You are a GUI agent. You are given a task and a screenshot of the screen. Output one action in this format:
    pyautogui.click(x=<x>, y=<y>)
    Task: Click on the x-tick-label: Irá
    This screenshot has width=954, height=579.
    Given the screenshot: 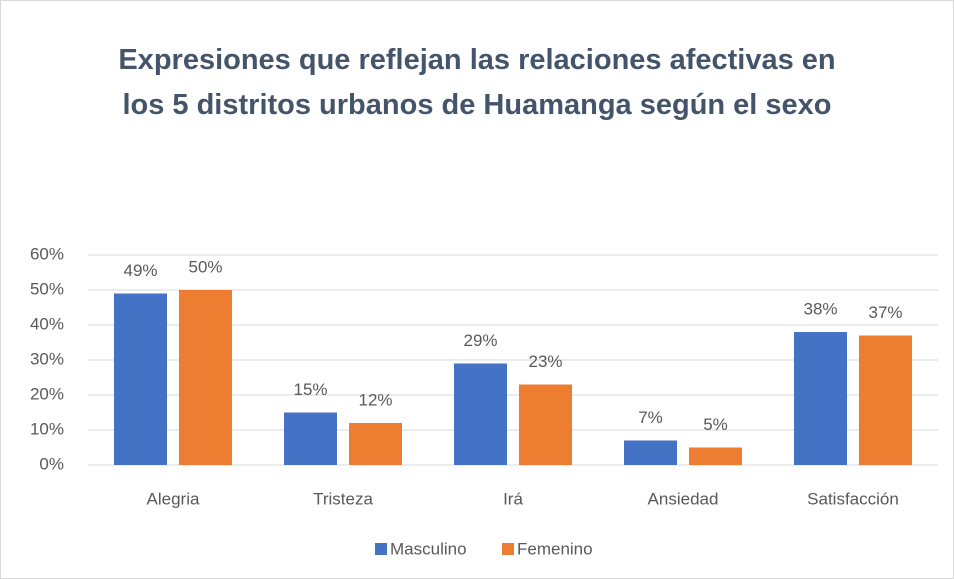 What is the action you would take?
    pyautogui.click(x=513, y=498)
    